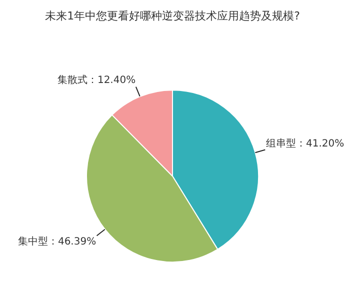 The width and height of the screenshot is (344, 286). What do you see at coordinates (305, 144) in the screenshot?
I see `slice-label: 组串型：41.20%` at bounding box center [305, 144].